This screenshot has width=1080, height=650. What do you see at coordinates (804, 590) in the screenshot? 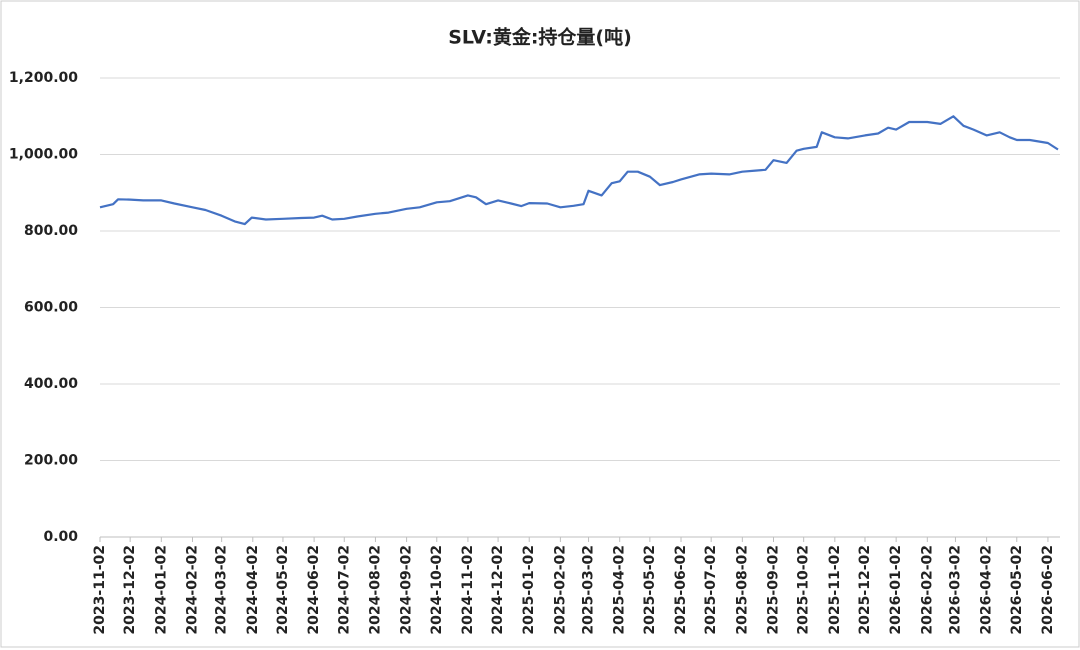
I see `x-tick-label: 2025-10-02` at bounding box center [804, 590].